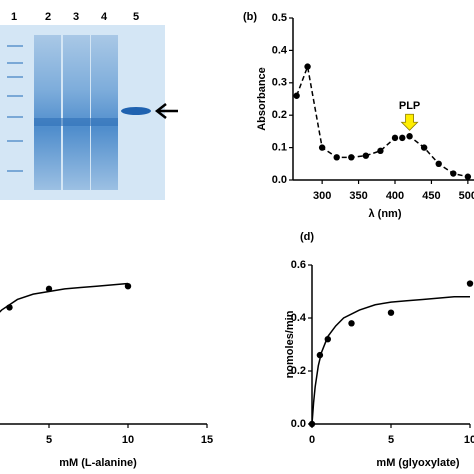 Image resolution: width=474 pixels, height=474 pixels. What do you see at coordinates (14, 17) in the screenshot?
I see `lane-label: 1` at bounding box center [14, 17].